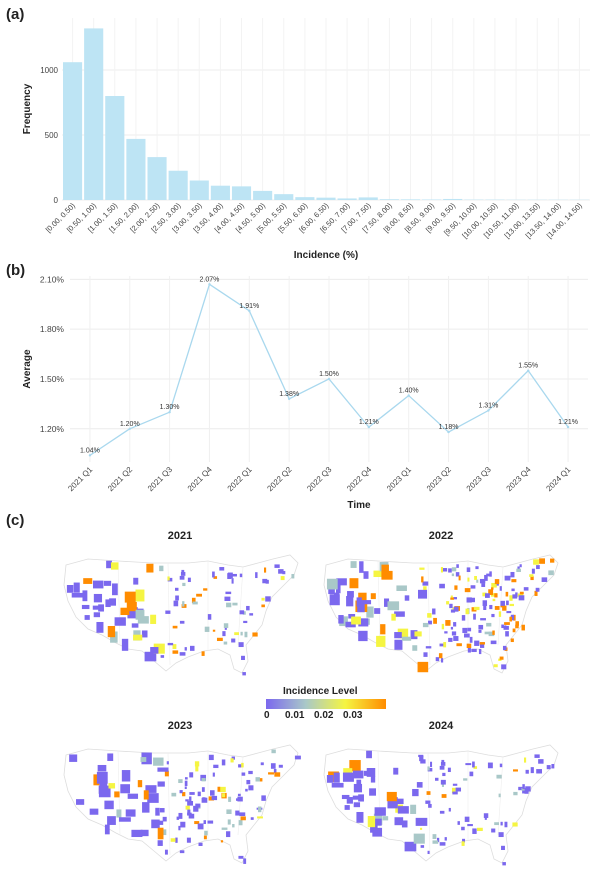 The height and width of the screenshot is (896, 597). What do you see at coordinates (279, 479) in the screenshot?
I see `x-tick-label: 2022 Q2` at bounding box center [279, 479].